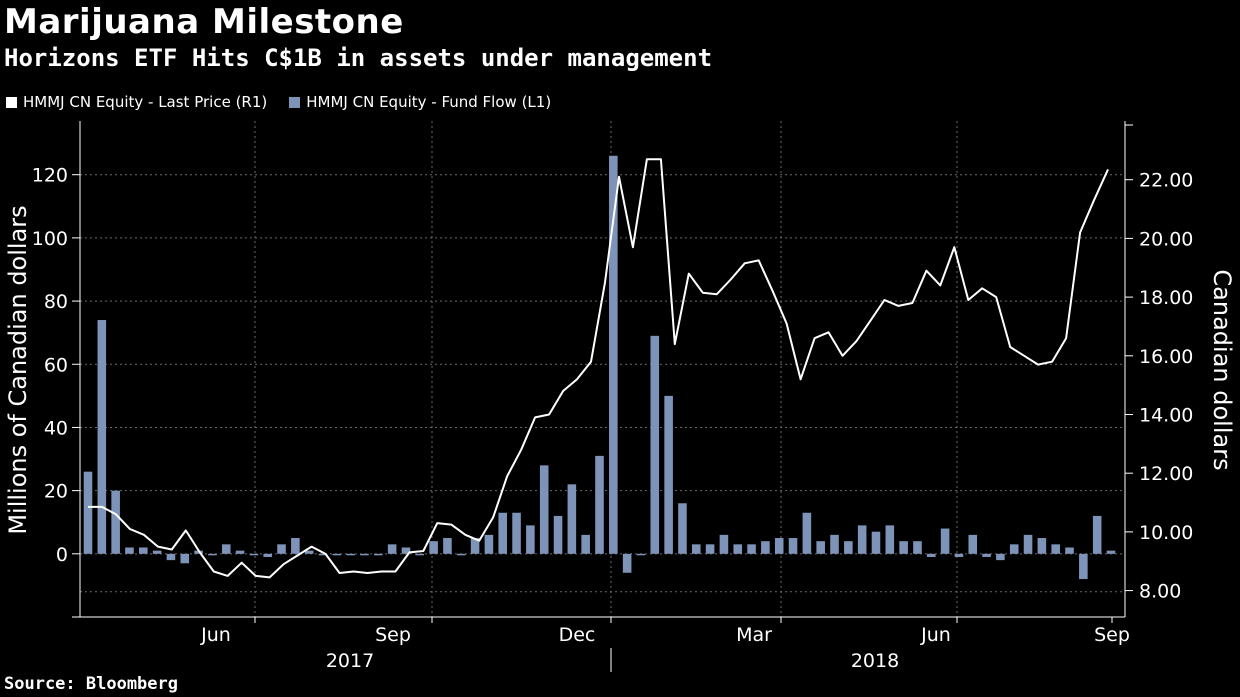 This screenshot has width=1240, height=697. I want to click on left-tick-label: 0, so click(62, 555).